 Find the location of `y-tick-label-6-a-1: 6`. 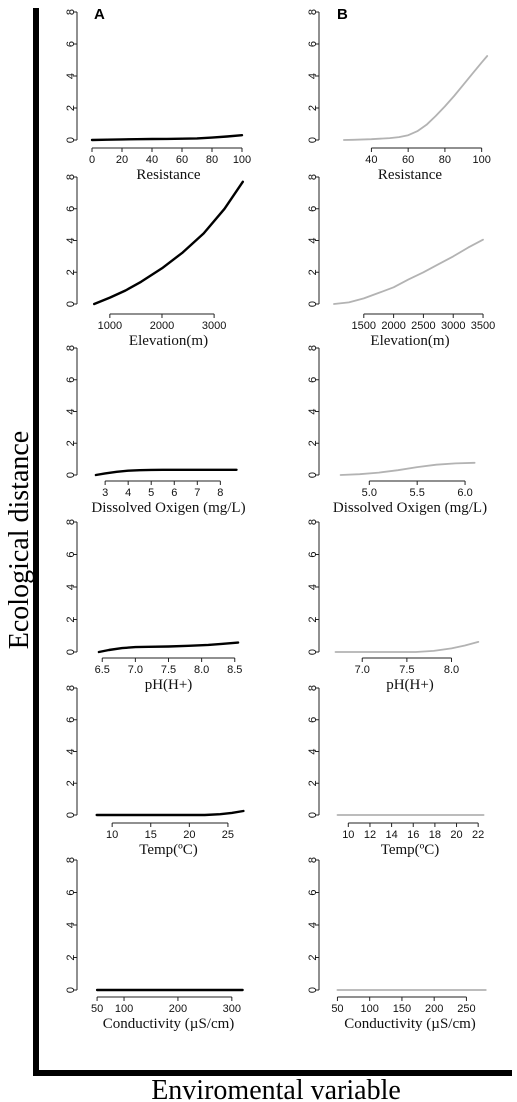

y-tick-label-6-a-1: 6 is located at coordinates (71, 44).